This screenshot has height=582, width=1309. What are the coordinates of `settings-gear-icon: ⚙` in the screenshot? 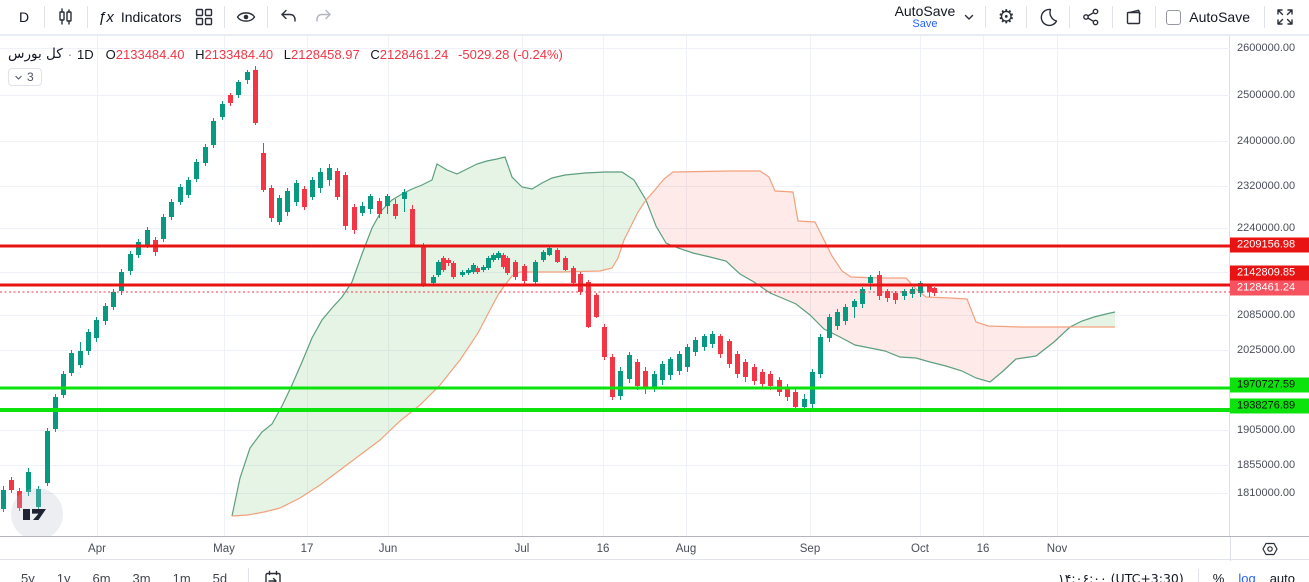 It's located at (1006, 16).